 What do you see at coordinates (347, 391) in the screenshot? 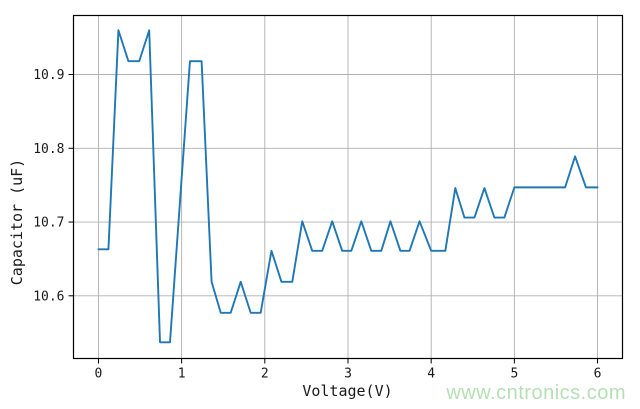
I see `x-axis-label: Voltage(V)` at bounding box center [347, 391].